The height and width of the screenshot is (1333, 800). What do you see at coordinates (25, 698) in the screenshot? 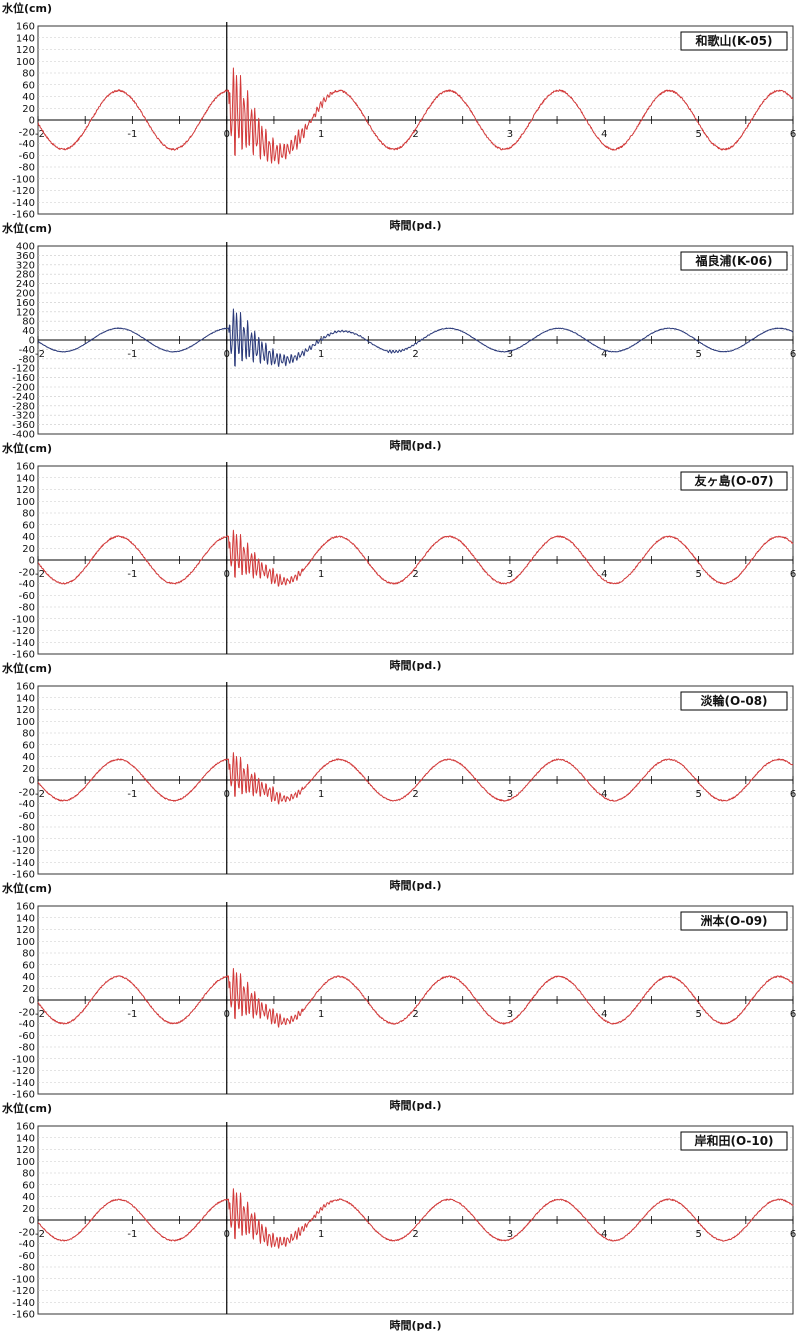
I see `y-tick-label: 140` at bounding box center [25, 698].